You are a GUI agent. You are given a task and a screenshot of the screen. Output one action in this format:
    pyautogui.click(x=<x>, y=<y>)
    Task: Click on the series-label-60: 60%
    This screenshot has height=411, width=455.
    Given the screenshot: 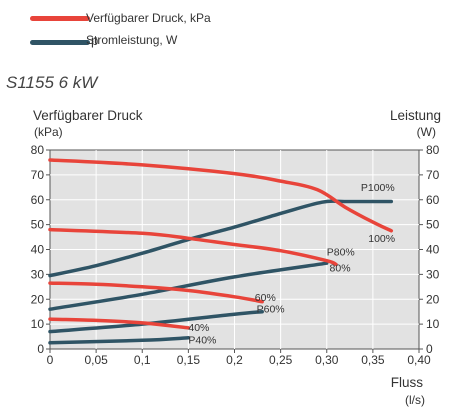 What is the action you would take?
    pyautogui.click(x=265, y=298)
    